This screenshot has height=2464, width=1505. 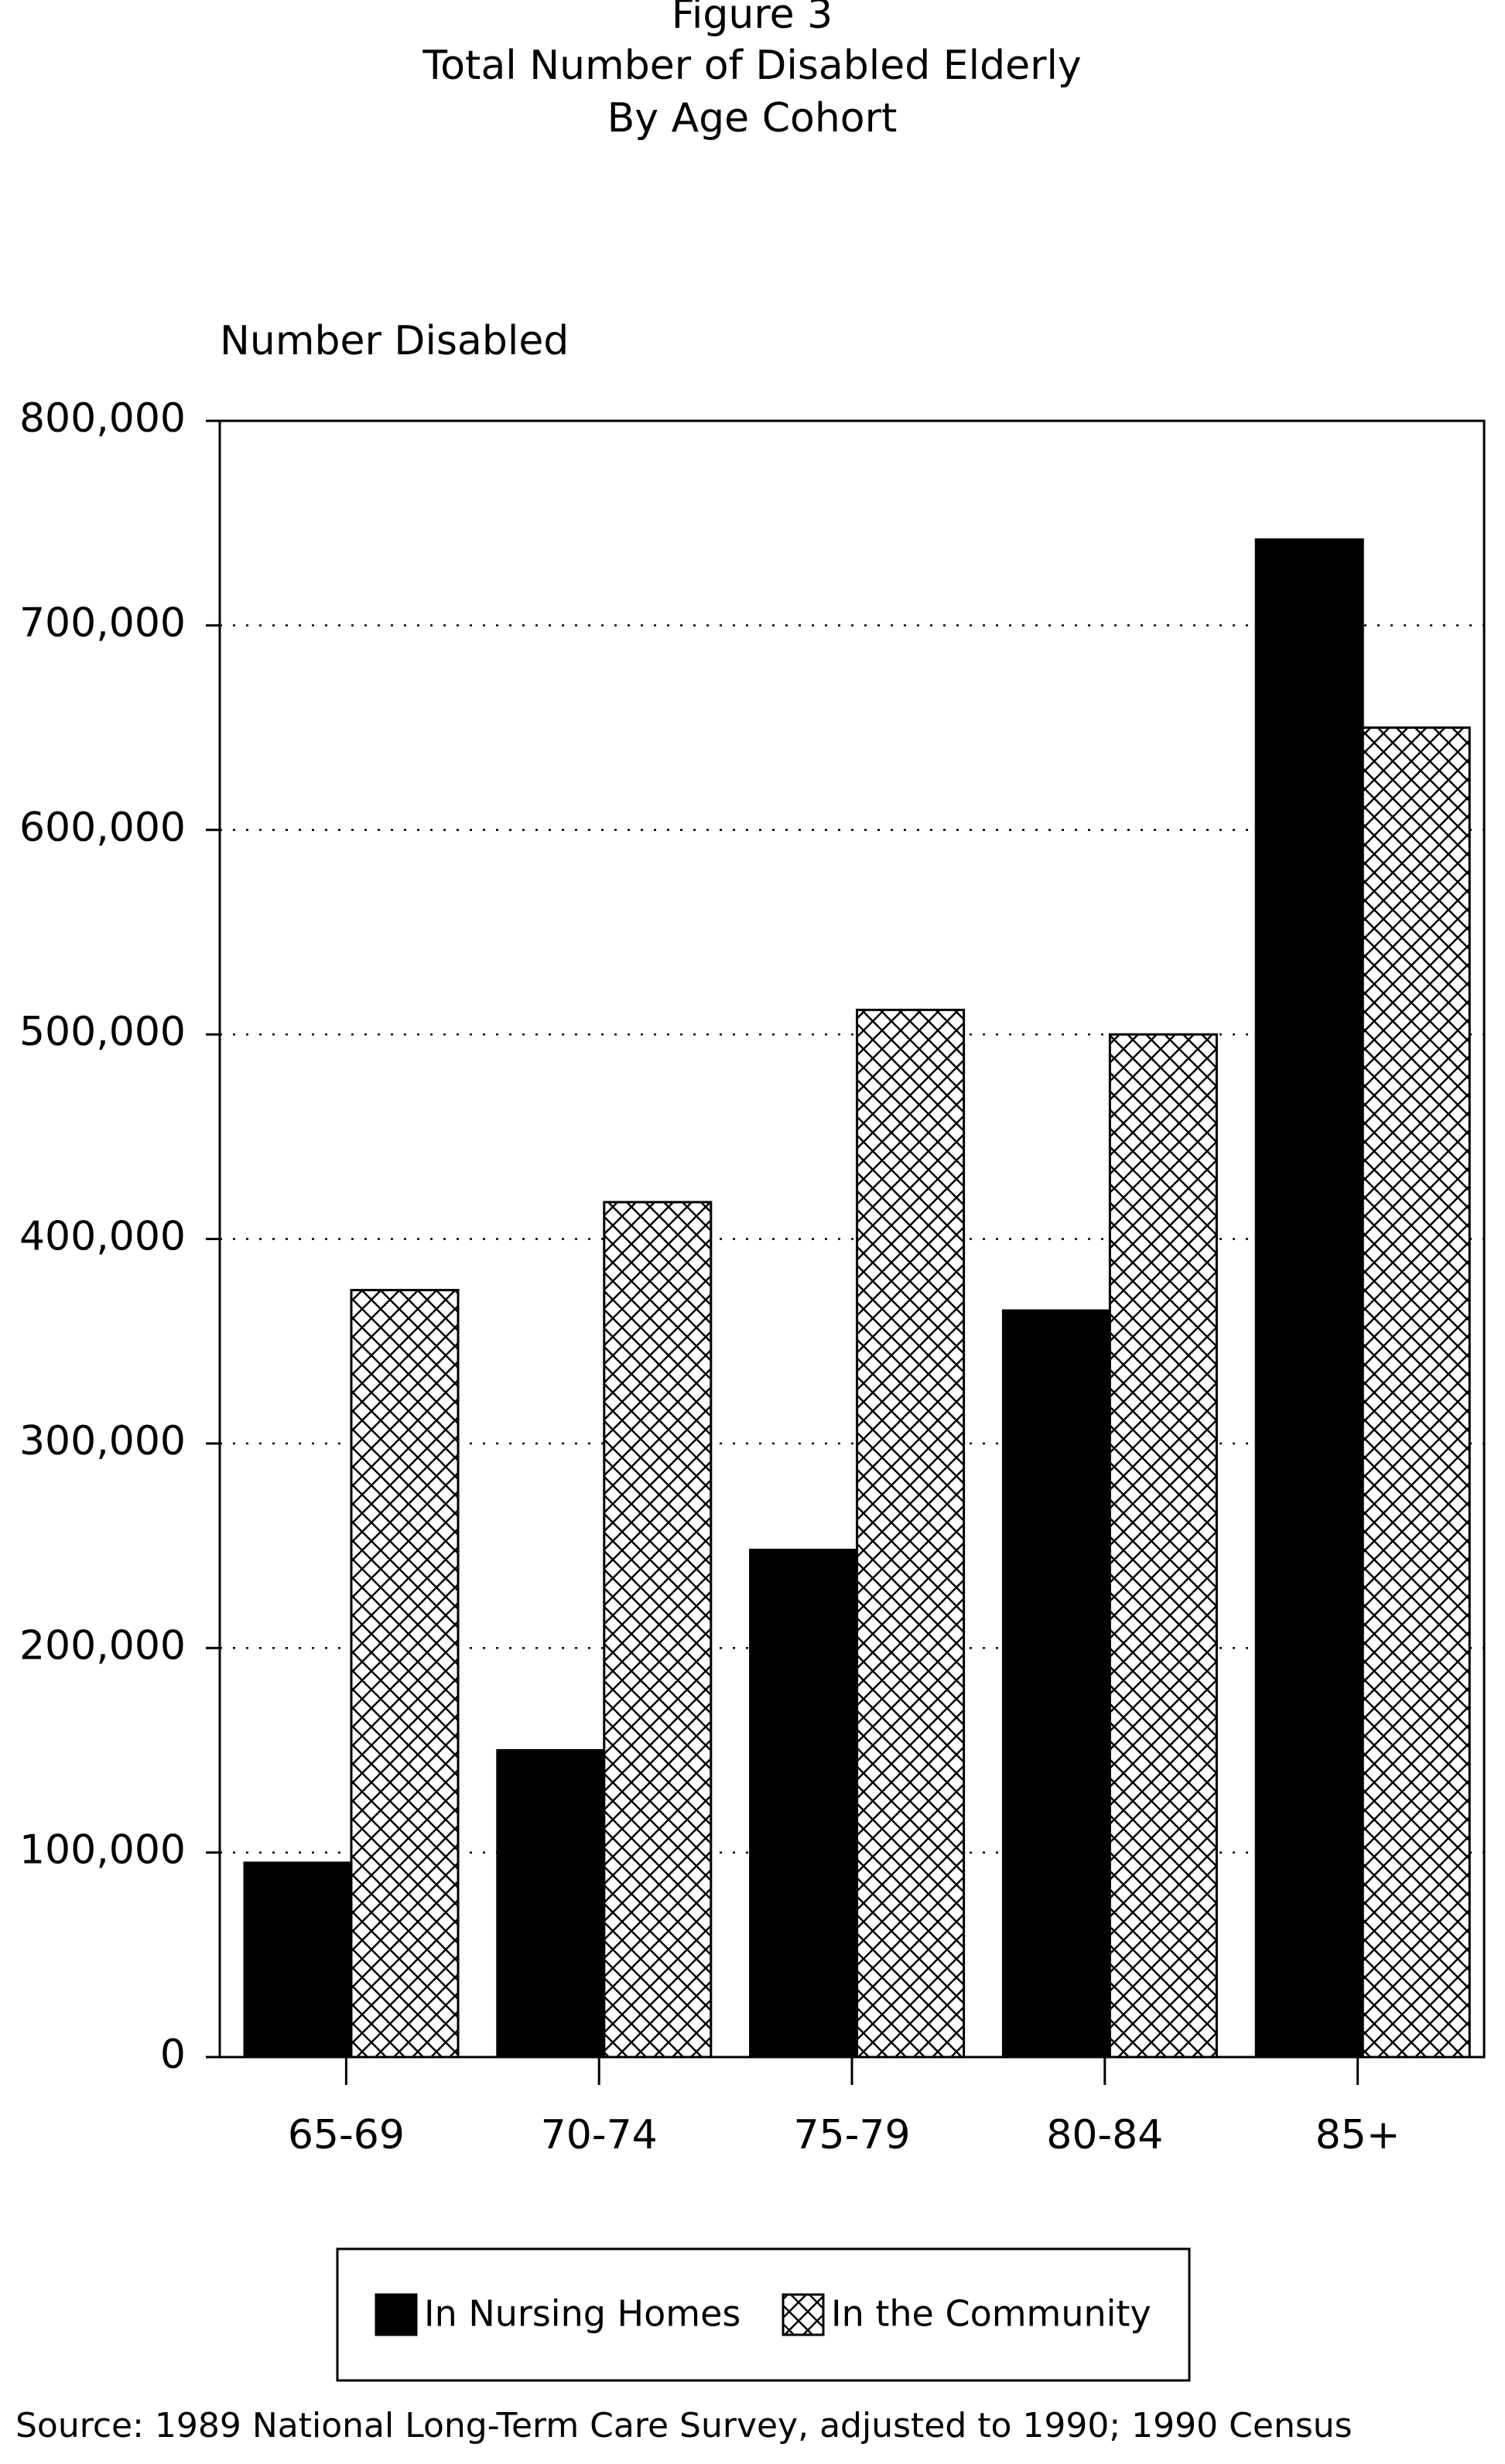 What do you see at coordinates (102, 1237) in the screenshot?
I see `y-tick-label: 400,000` at bounding box center [102, 1237].